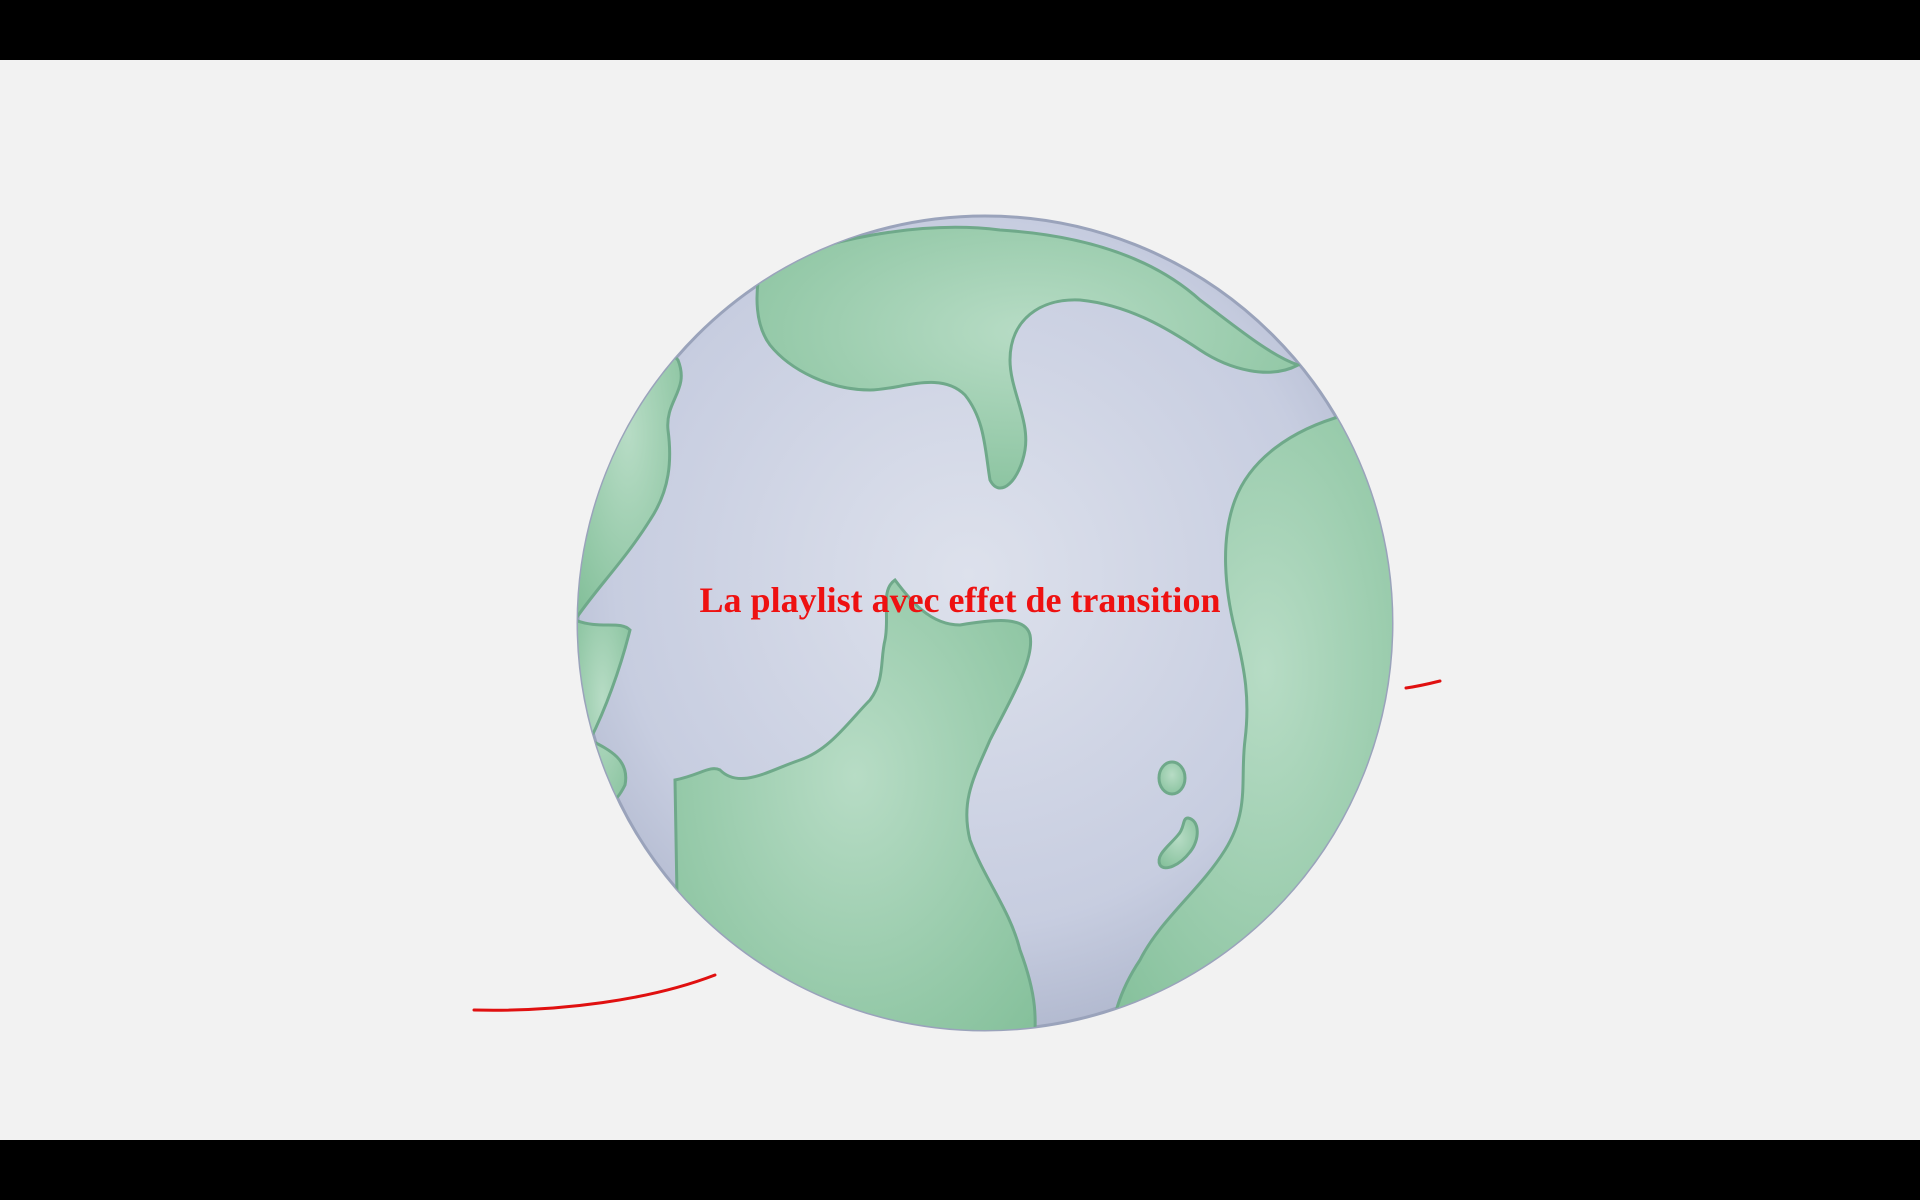  I want to click on orbit-stroke-right, so click(1423, 684).